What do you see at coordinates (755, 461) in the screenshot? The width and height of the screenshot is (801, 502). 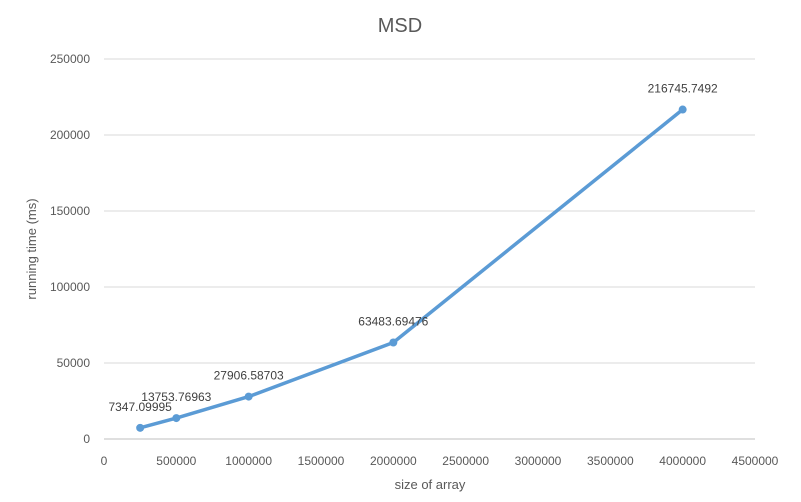 I see `x-tick-label: 4500000` at bounding box center [755, 461].